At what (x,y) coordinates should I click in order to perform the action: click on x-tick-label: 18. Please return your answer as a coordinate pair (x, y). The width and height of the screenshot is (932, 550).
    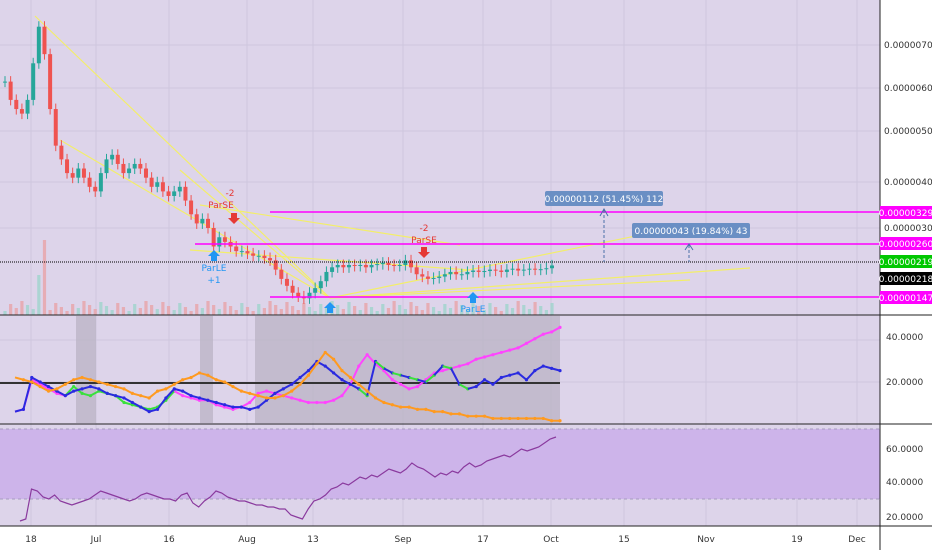
    Looking at the image, I should click on (31, 540).